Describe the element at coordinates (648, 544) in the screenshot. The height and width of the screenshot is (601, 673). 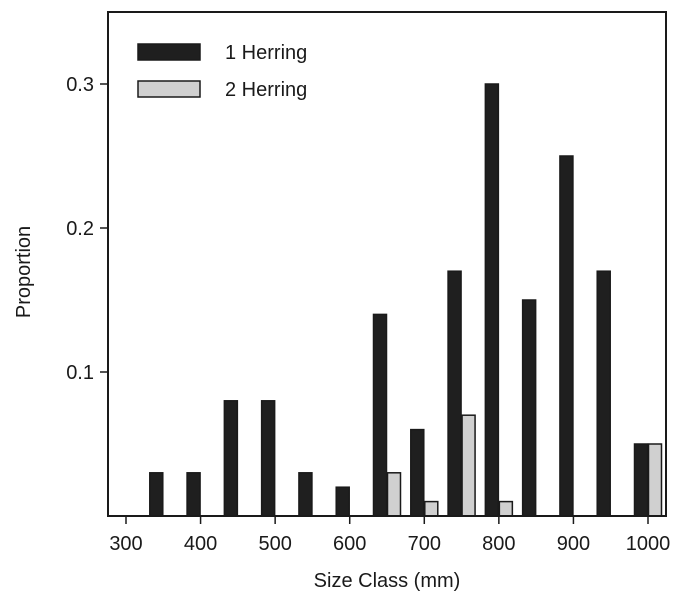
I see `x-tick-label-1000: 1000` at that location.